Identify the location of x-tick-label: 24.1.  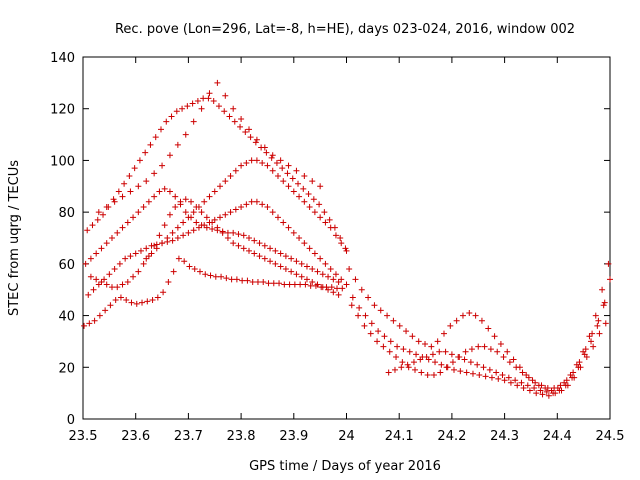
(399, 436).